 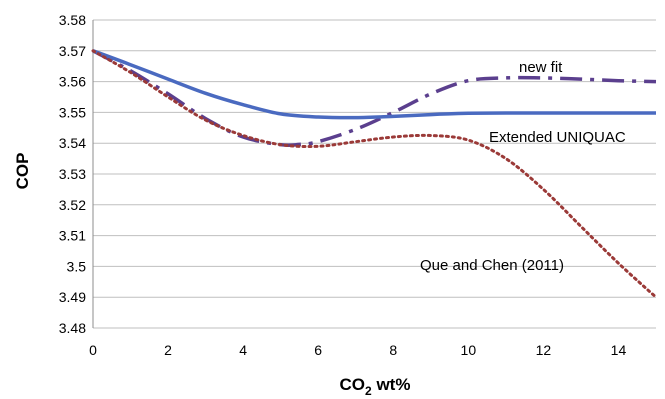 What do you see at coordinates (469, 350) in the screenshot?
I see `x-tick-label: 10` at bounding box center [469, 350].